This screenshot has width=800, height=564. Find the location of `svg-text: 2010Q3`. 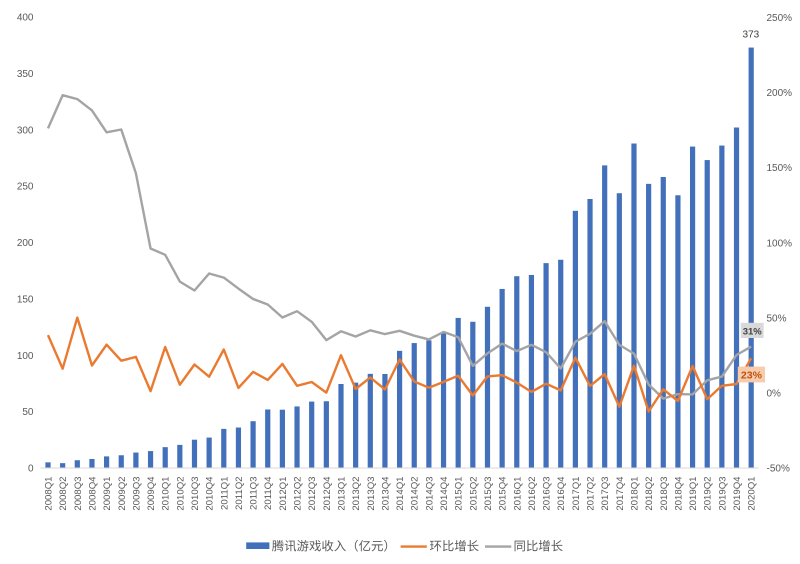

svg-text: 2010Q3 is located at coordinates (195, 494).